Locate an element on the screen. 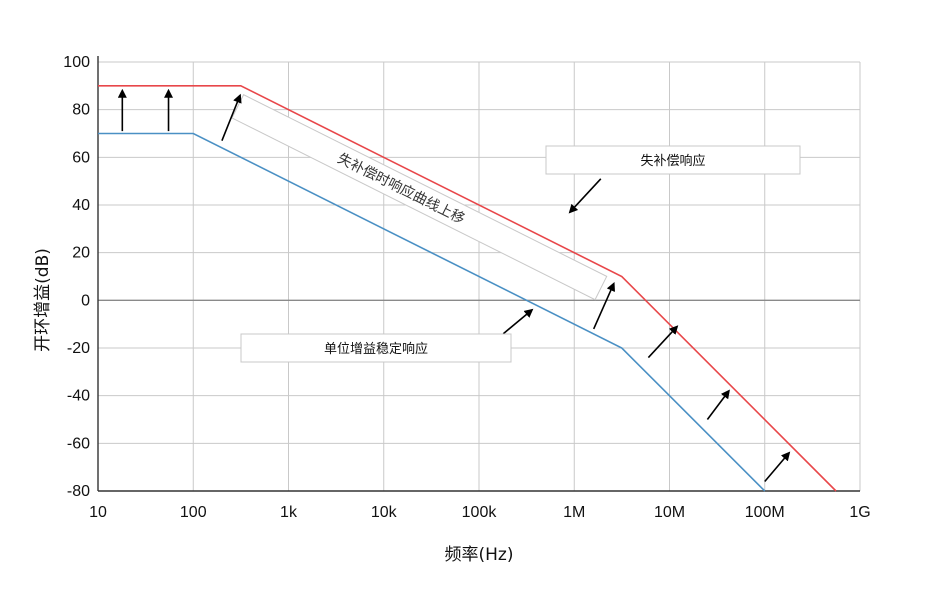 The image size is (938, 608). x-tick-label: 10M is located at coordinates (669, 512).